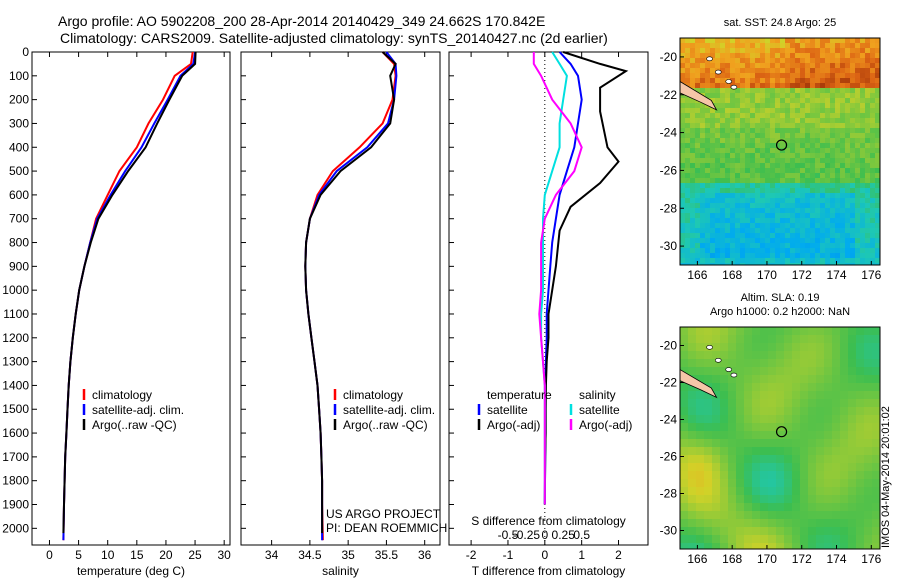 This screenshot has height=580, width=900. I want to click on x-tick-label: 0, so click(49, 555).